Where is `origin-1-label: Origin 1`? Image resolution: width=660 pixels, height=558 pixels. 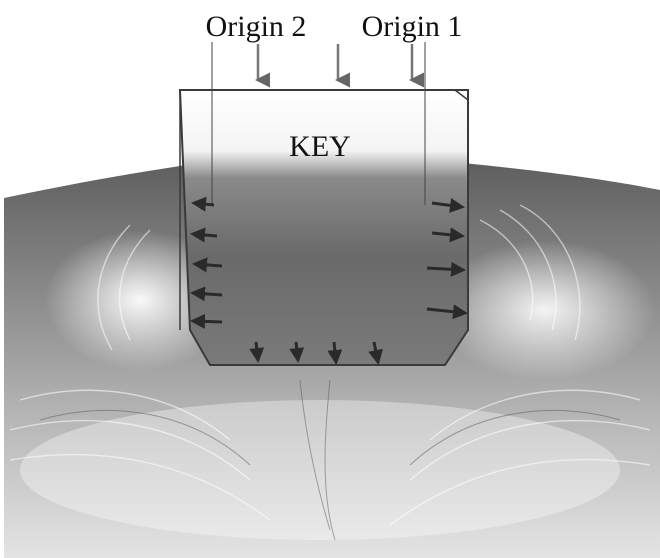
origin-1-label: Origin 1 is located at coordinates (412, 26).